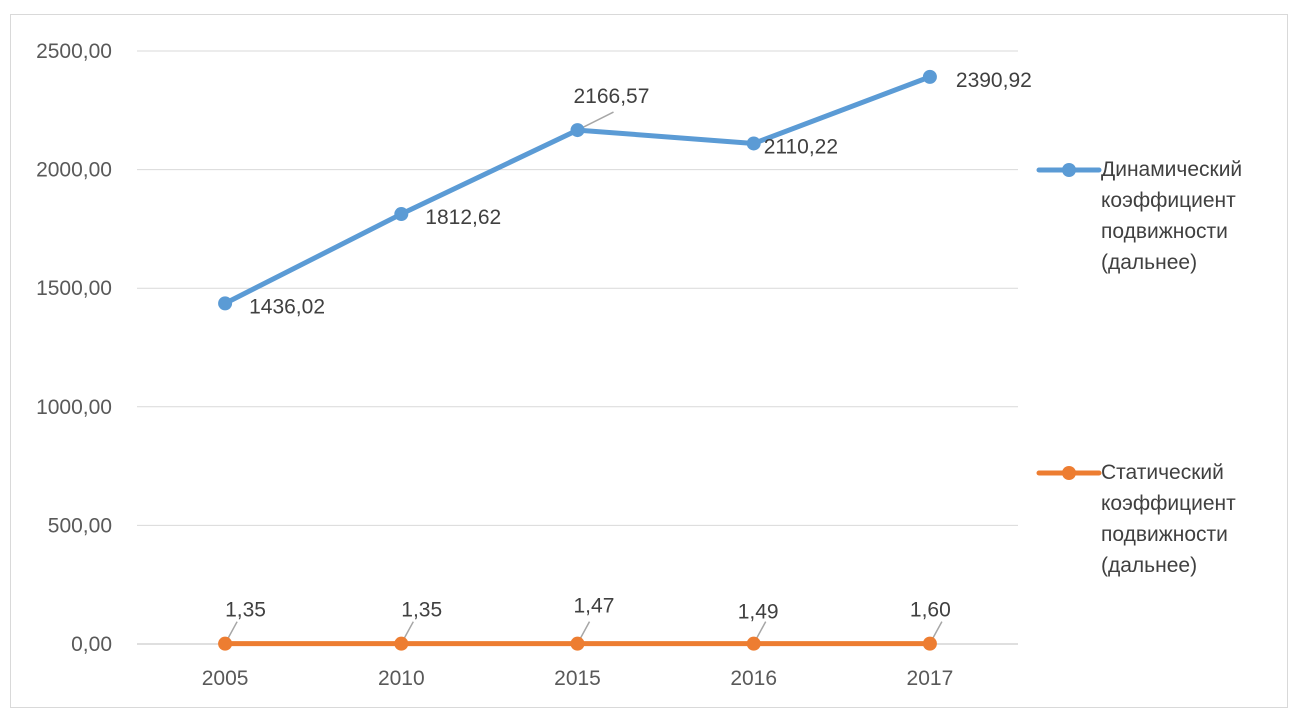  Describe the element at coordinates (753, 678) in the screenshot. I see `x-tick-label: 2016` at that location.